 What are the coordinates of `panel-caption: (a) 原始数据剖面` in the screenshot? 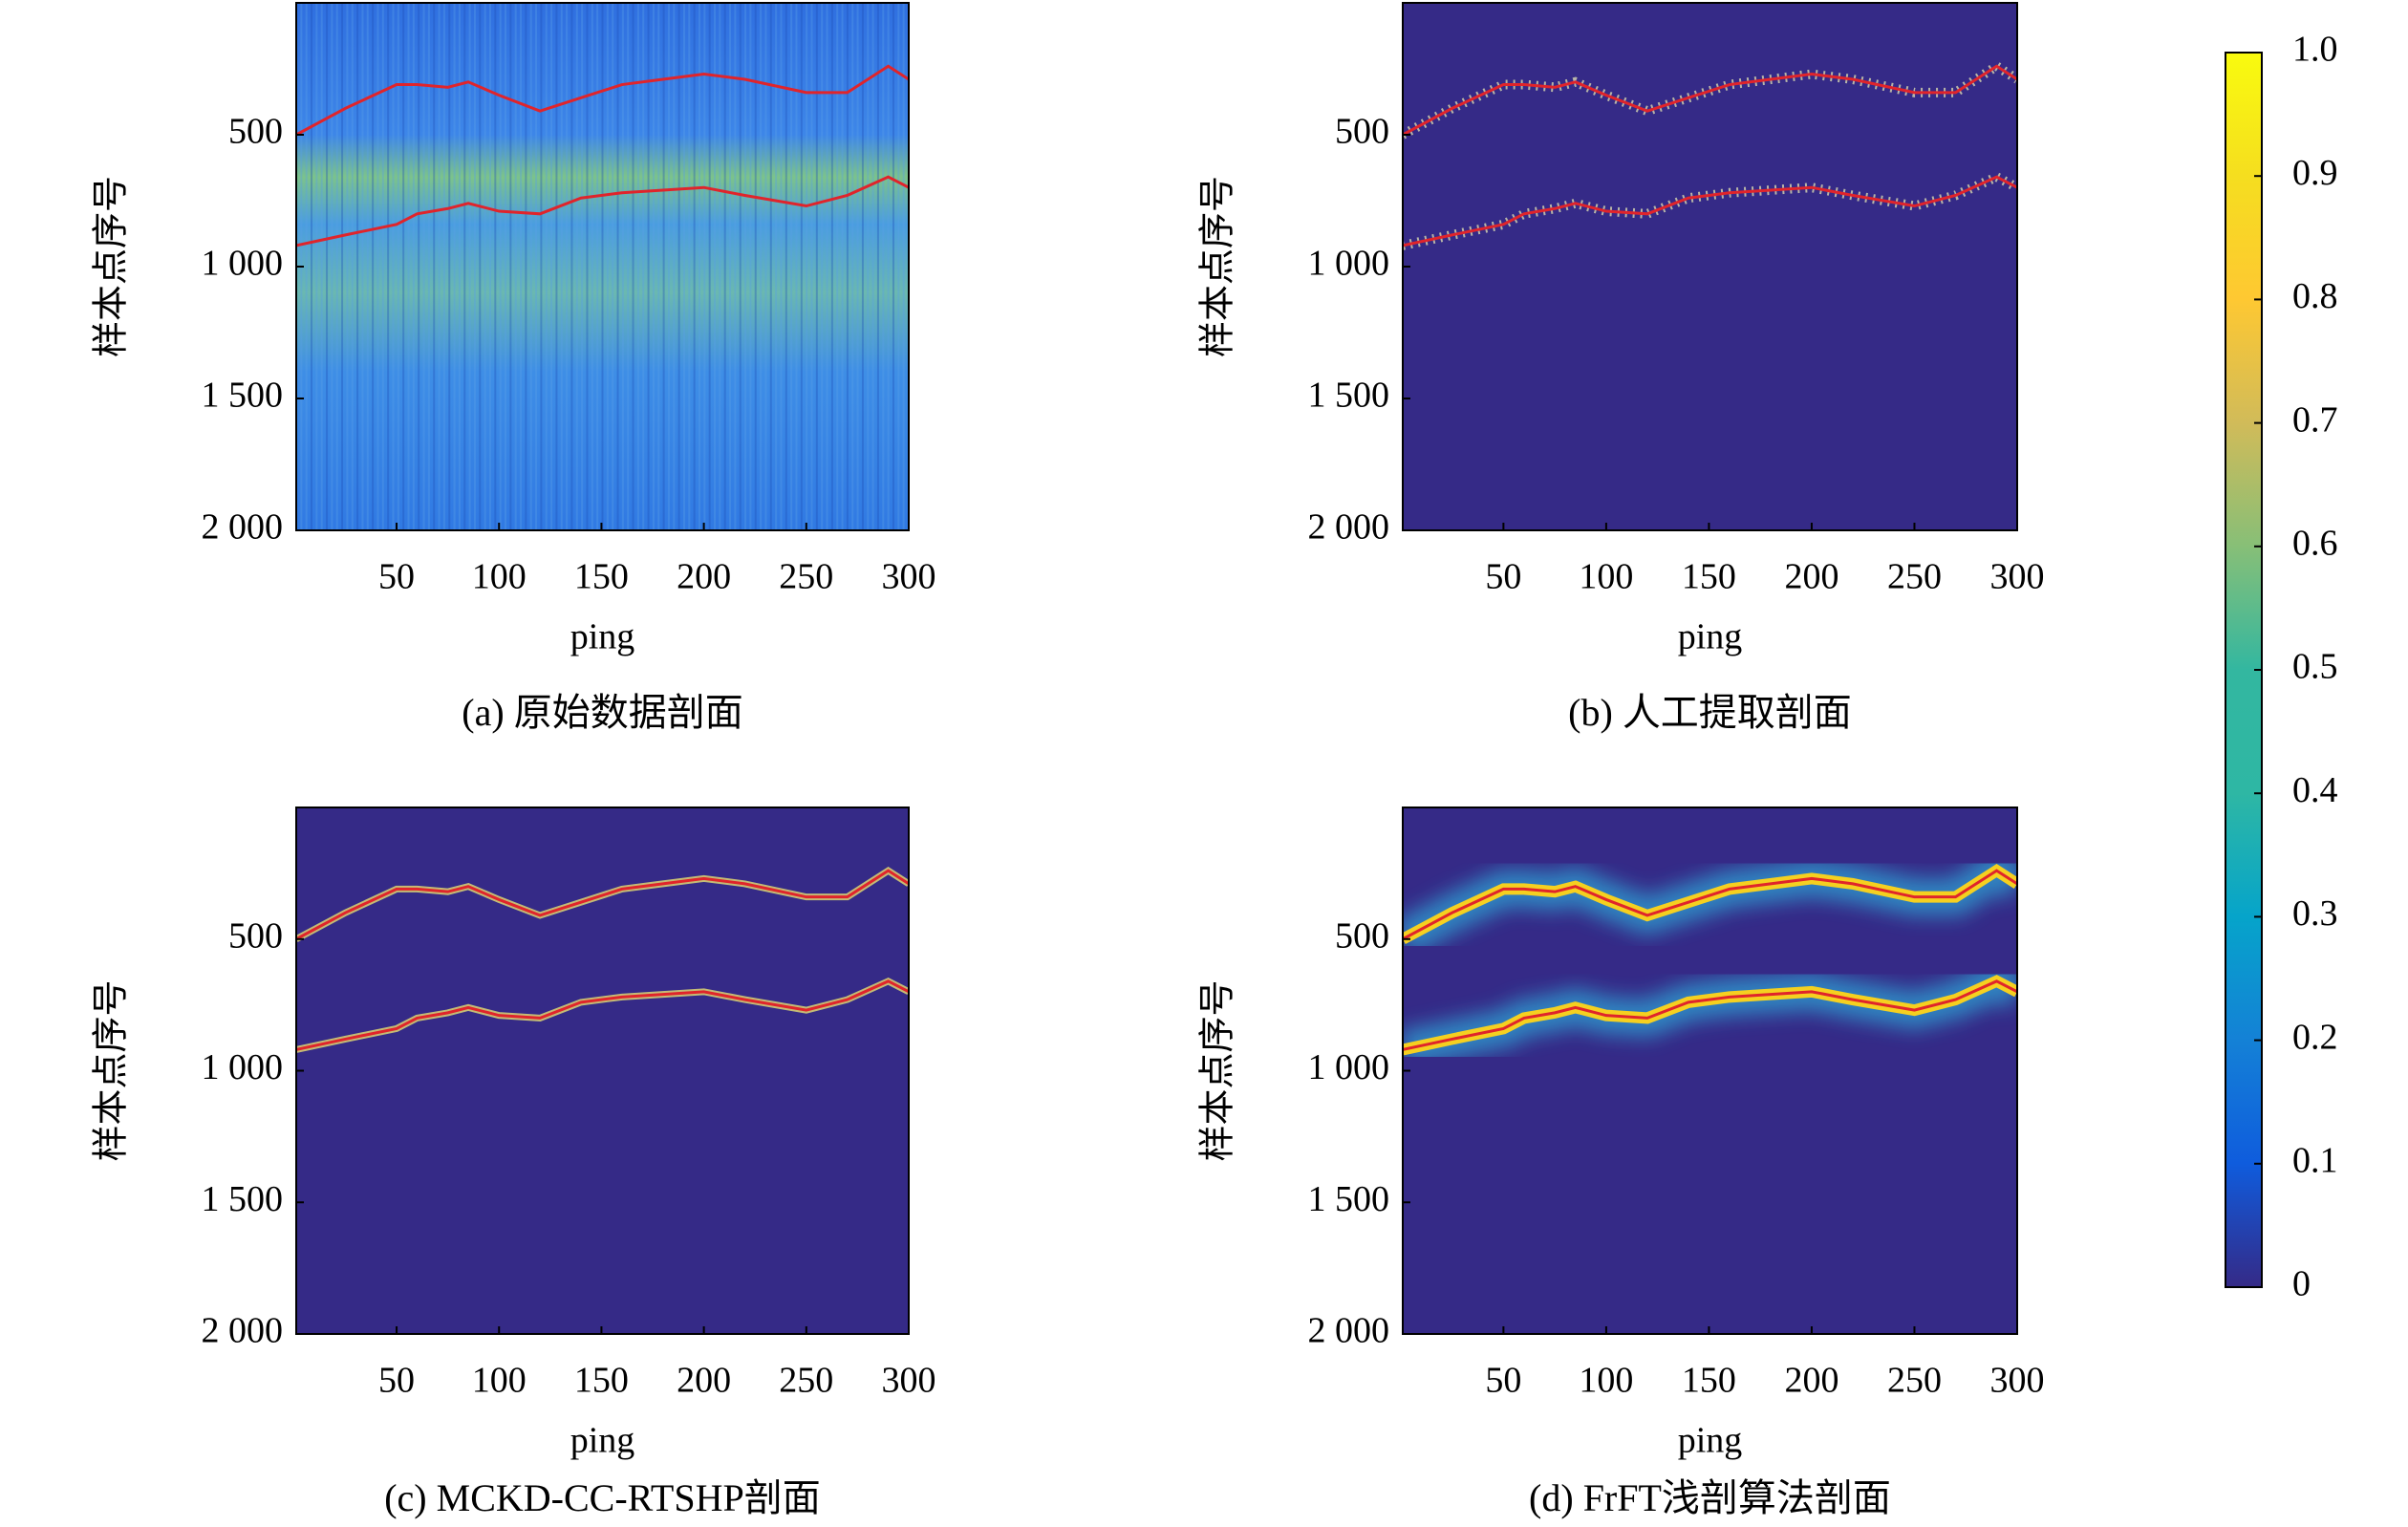 It's located at (602, 713).